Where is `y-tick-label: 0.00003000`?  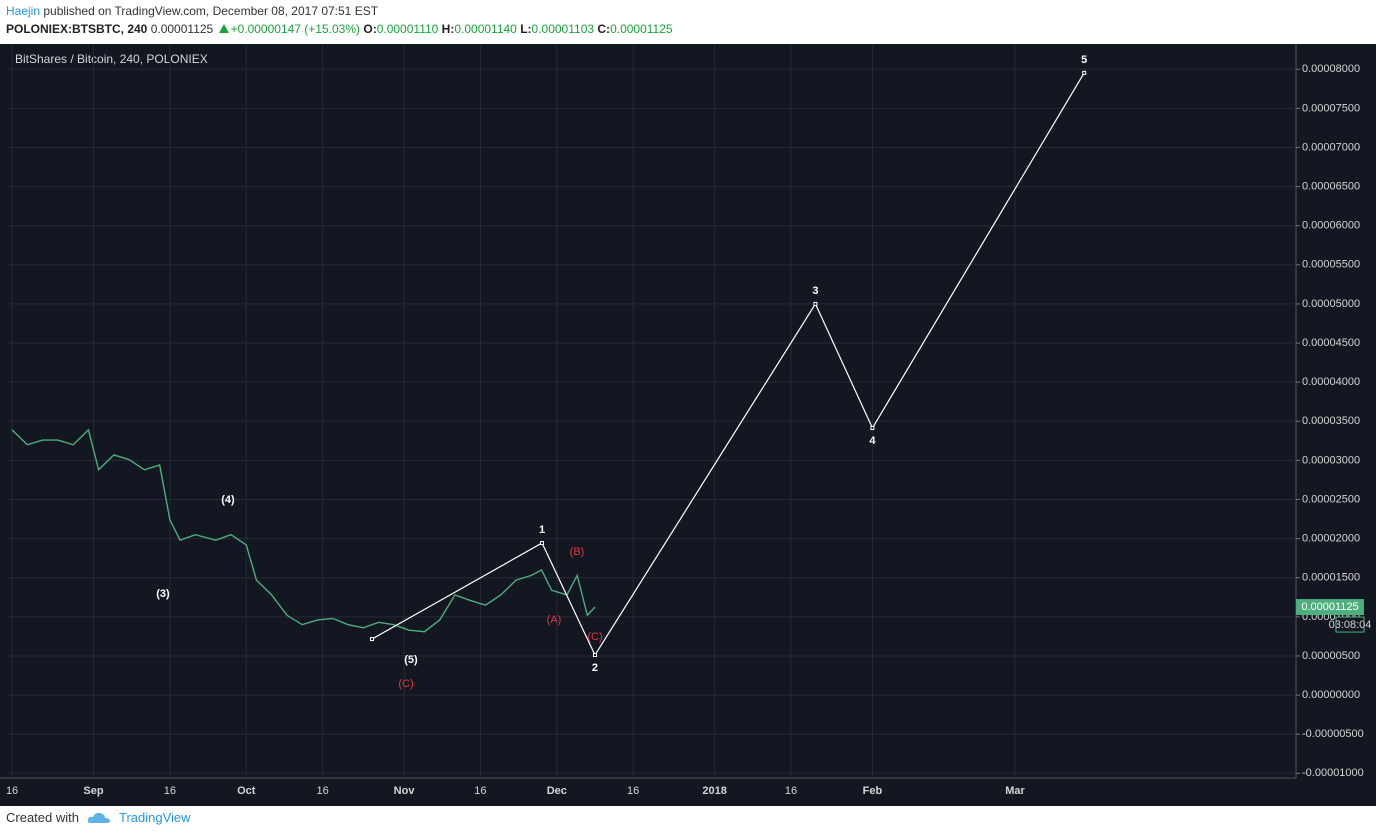
y-tick-label: 0.00003000 is located at coordinates (1331, 460).